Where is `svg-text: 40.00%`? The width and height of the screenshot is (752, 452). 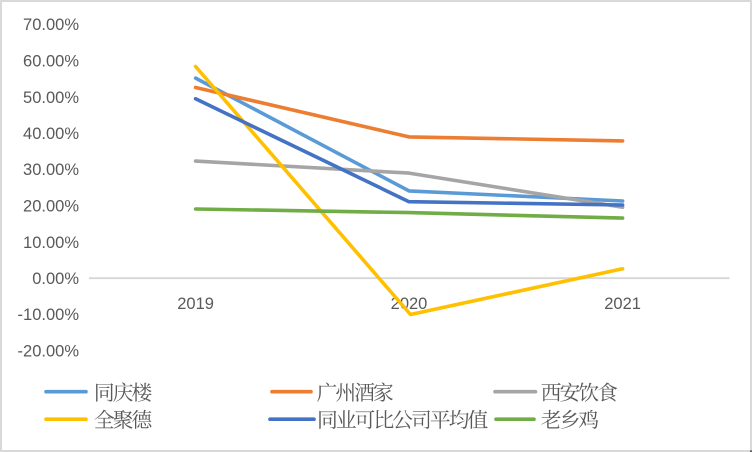 svg-text: 40.00% is located at coordinates (51, 134).